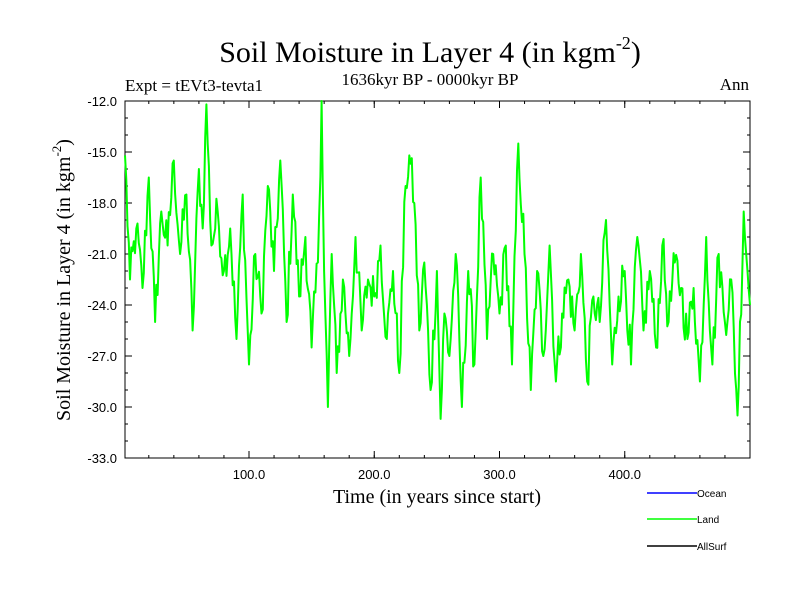 This screenshot has height=600, width=800. Describe the element at coordinates (102, 458) in the screenshot. I see `y-tick-label: -33.0` at that location.